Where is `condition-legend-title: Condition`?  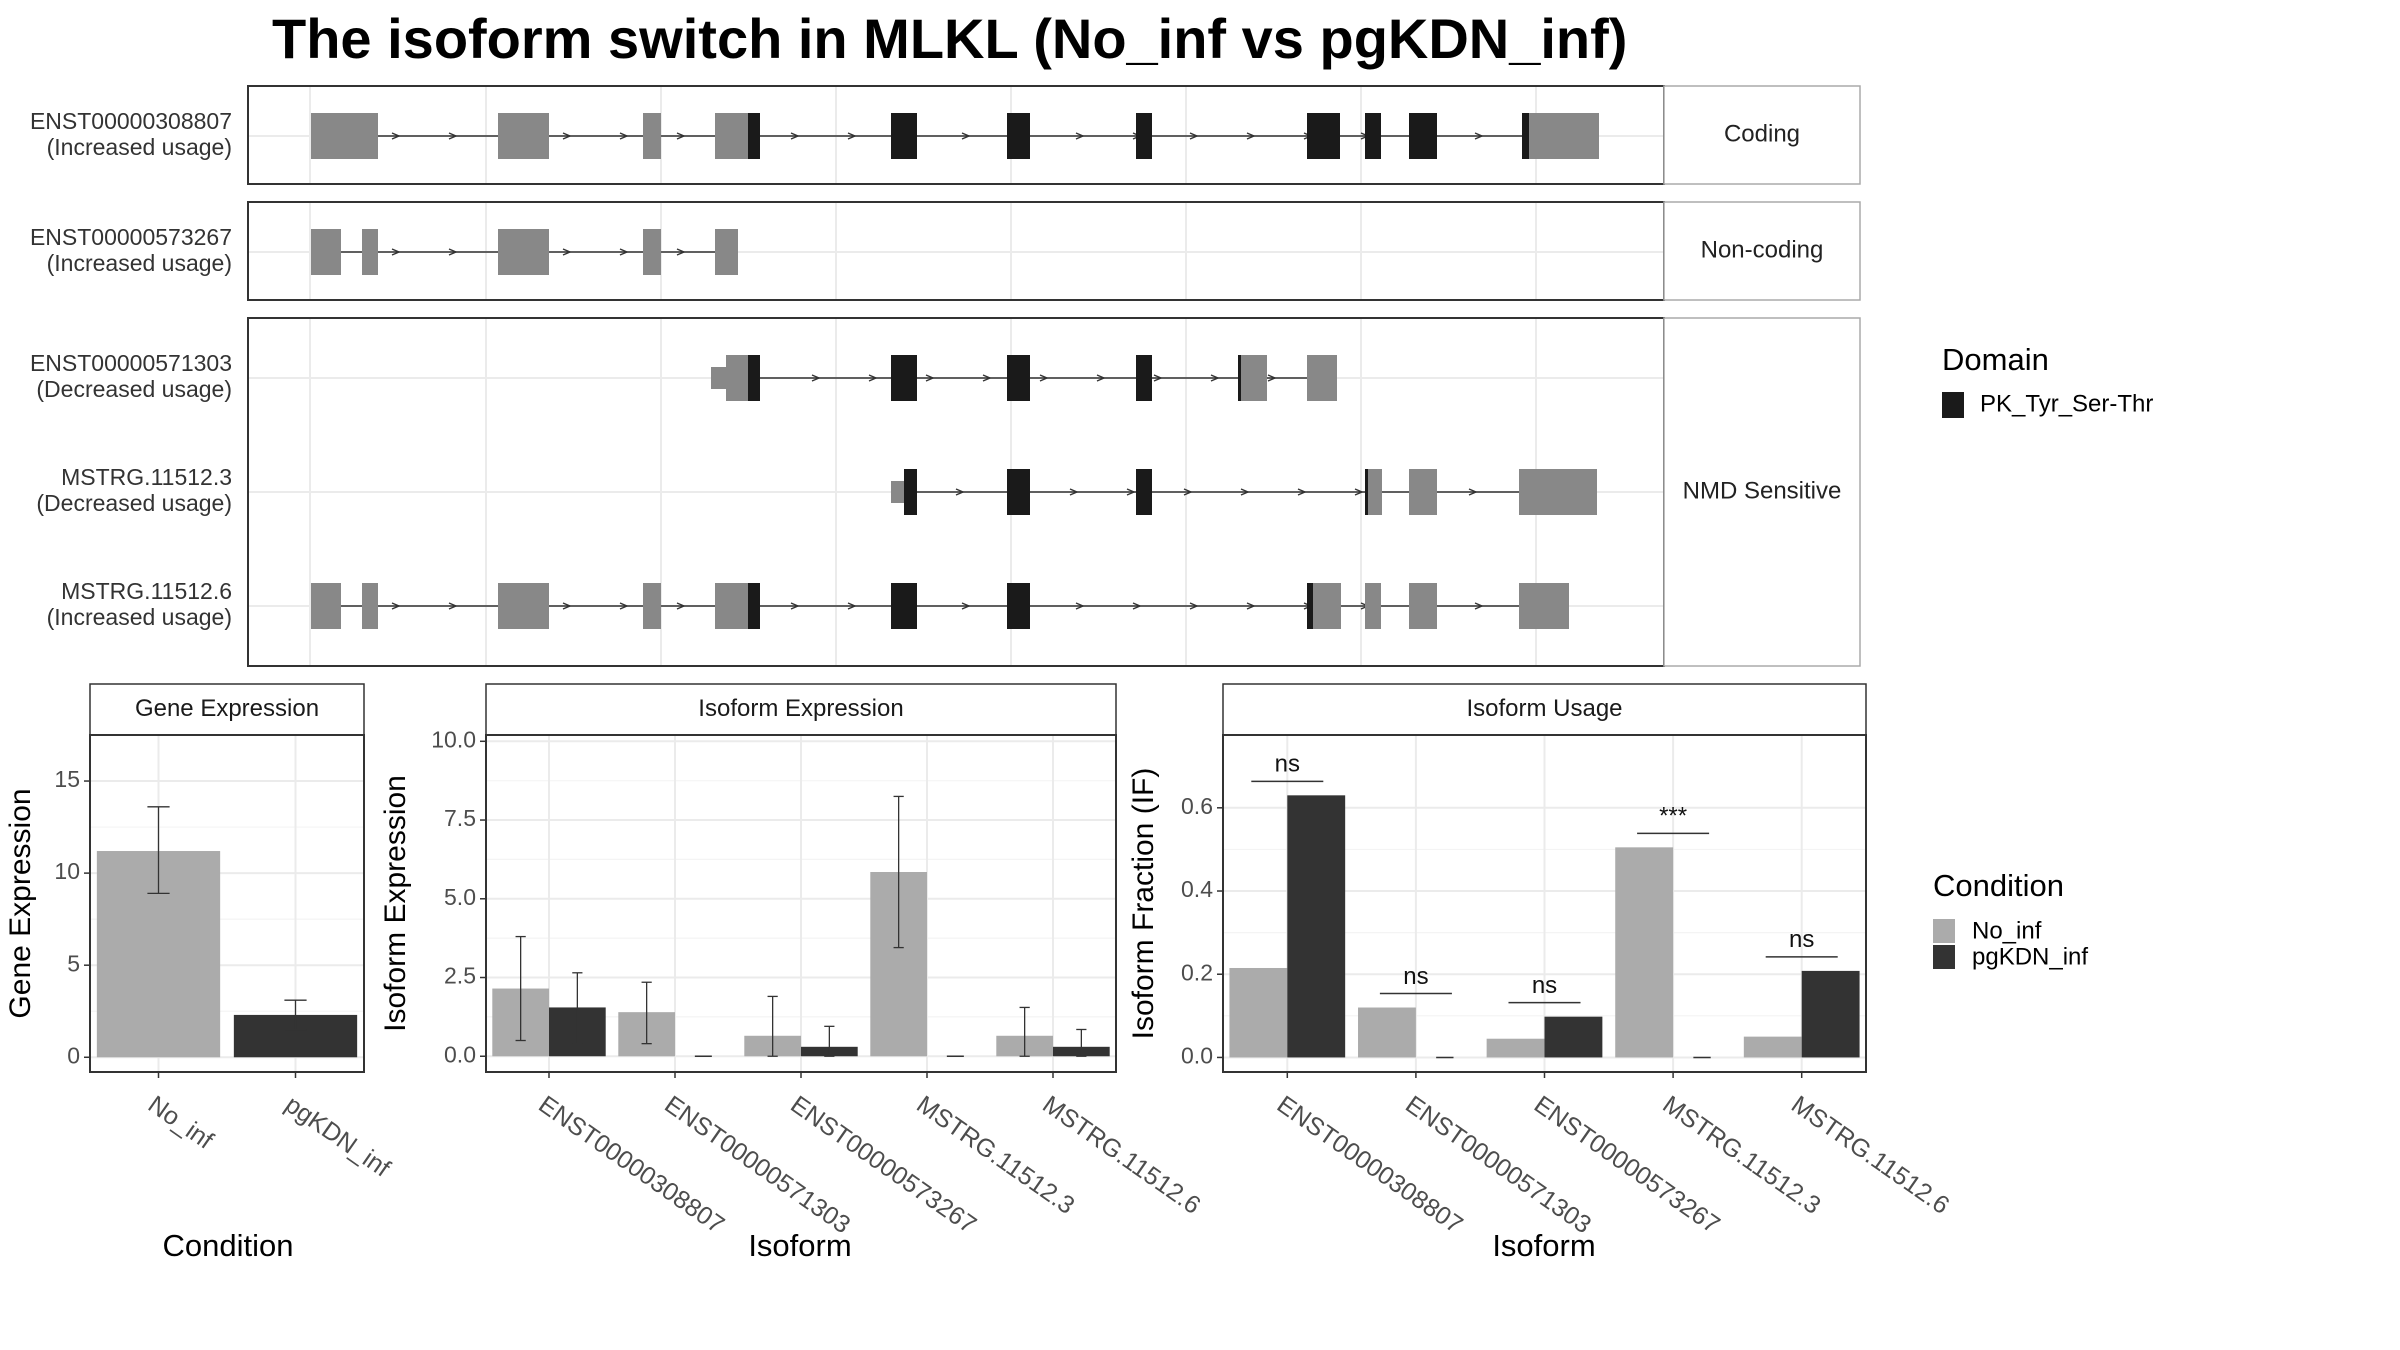 condition-legend-title: Condition is located at coordinates (1998, 885).